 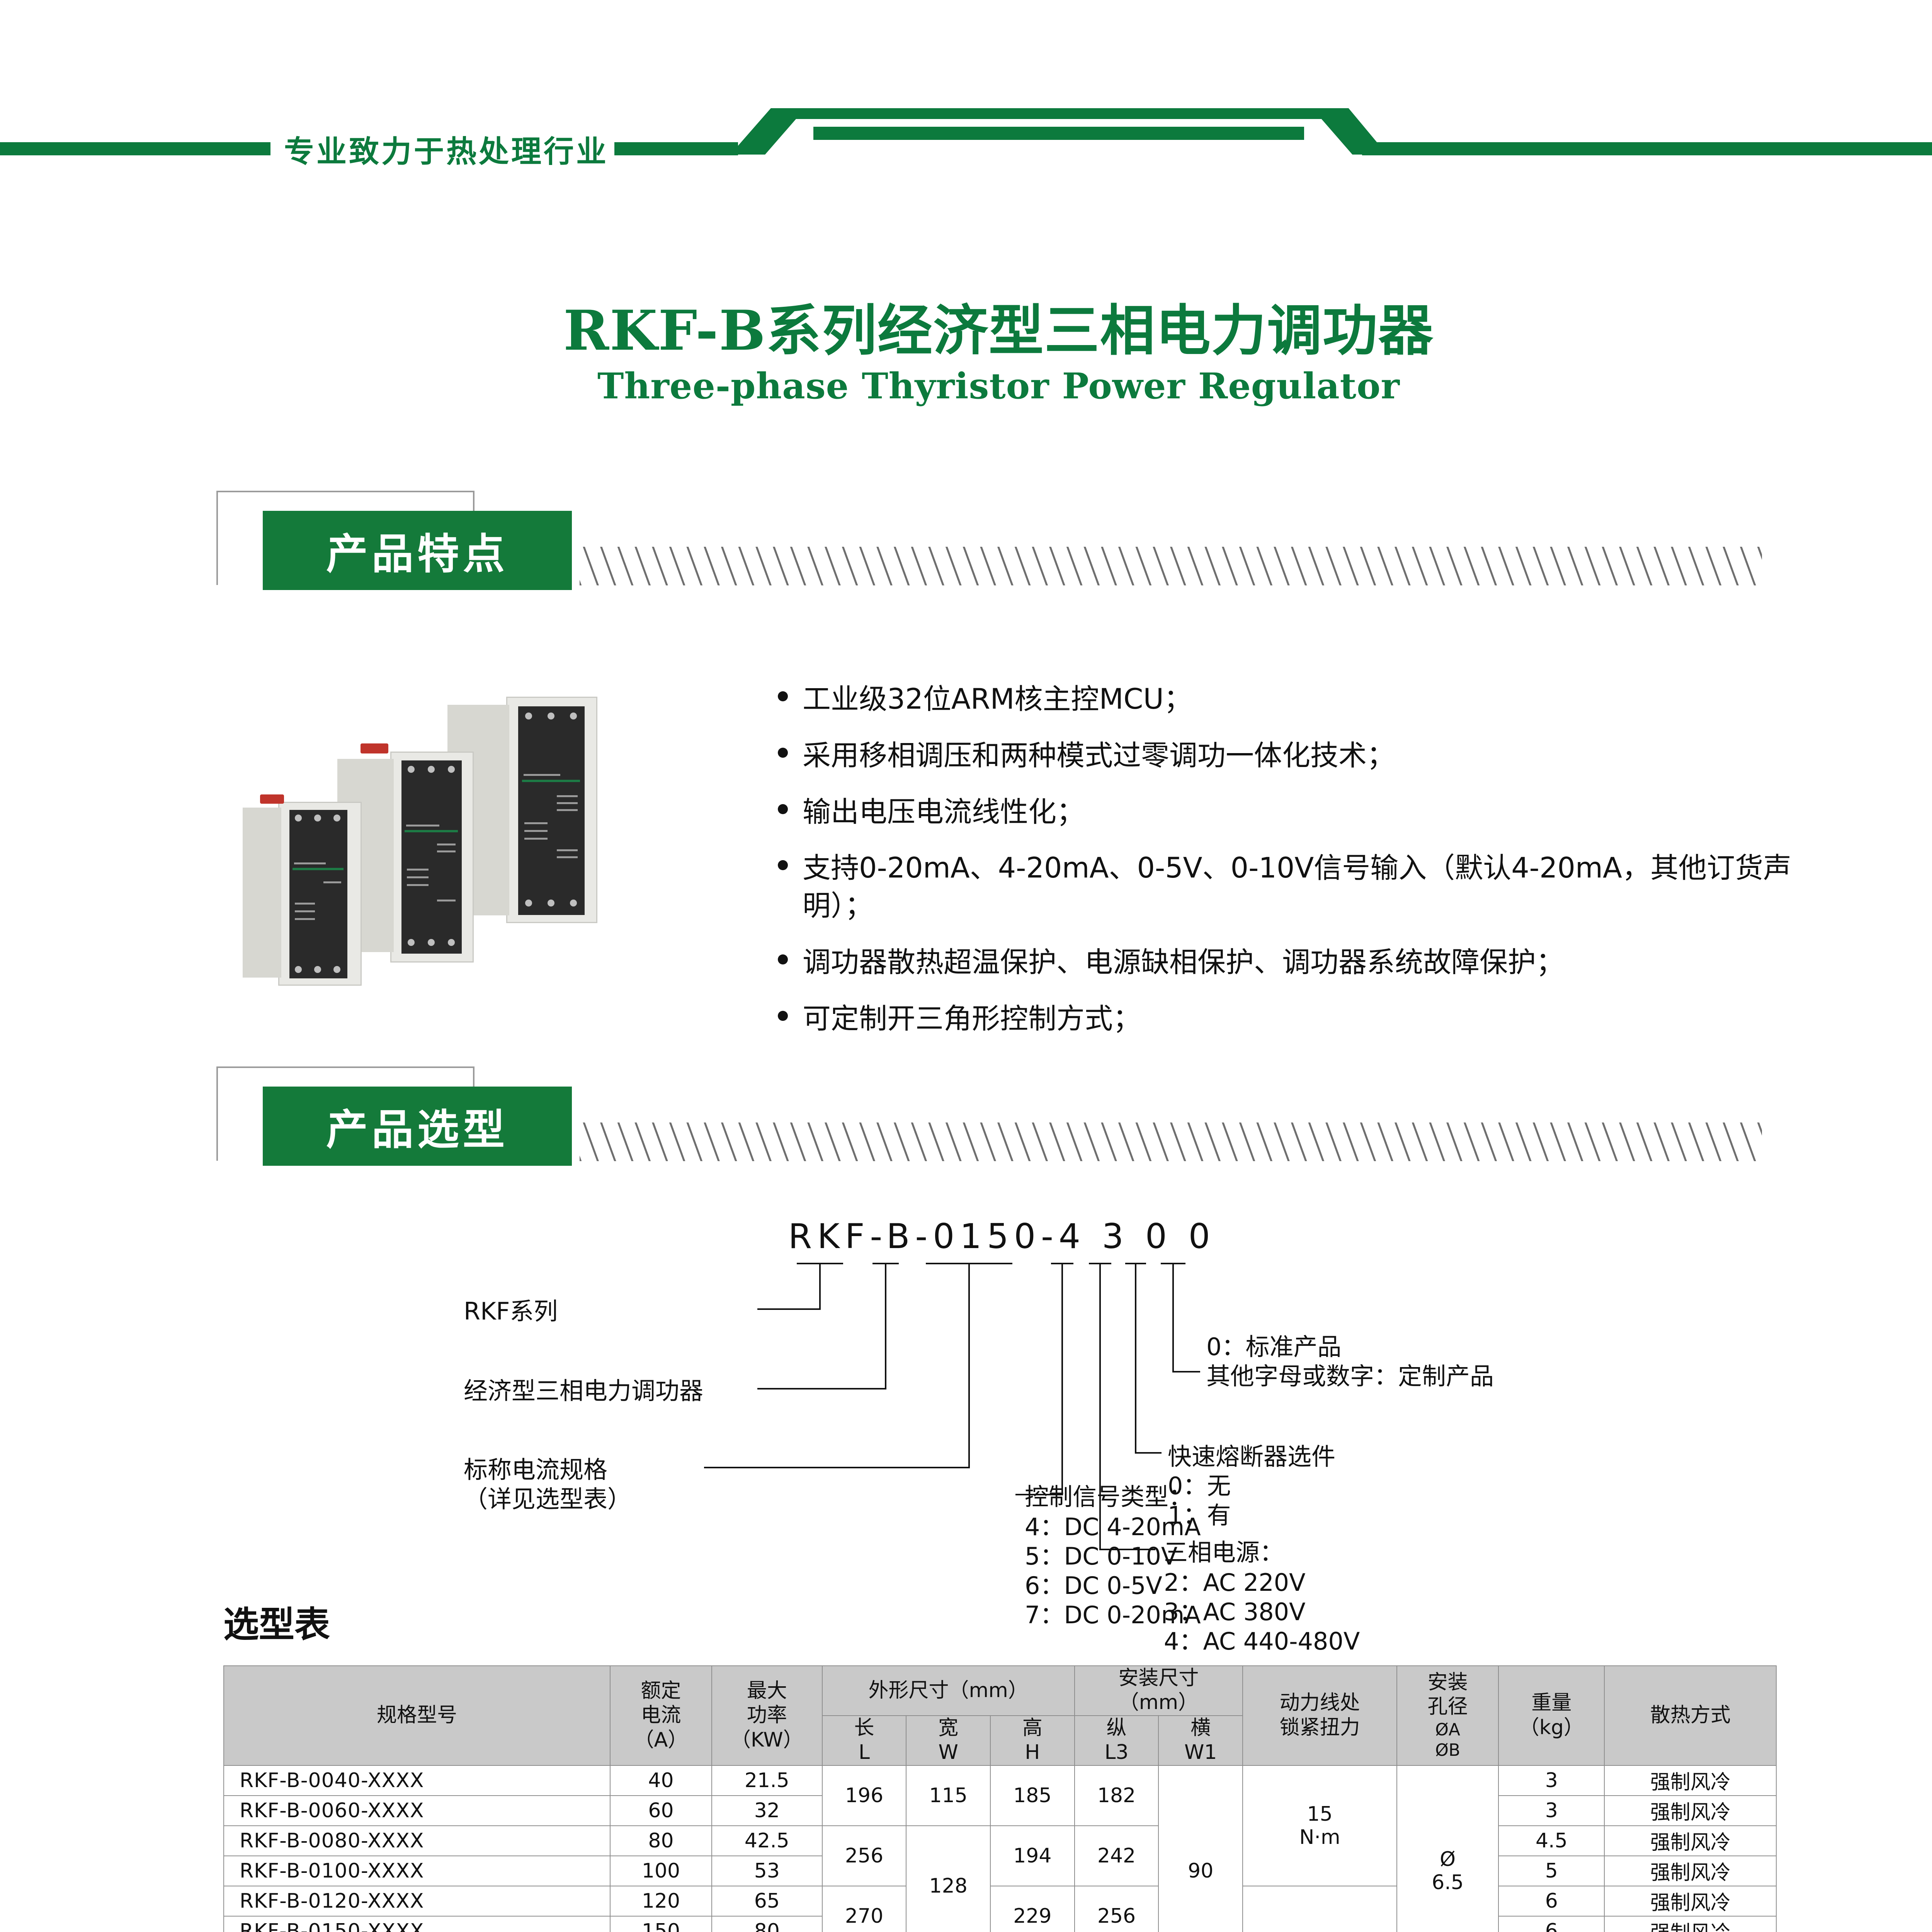 I want to click on th-install-dim-l1: 安装尺寸, so click(x=1158, y=1679).